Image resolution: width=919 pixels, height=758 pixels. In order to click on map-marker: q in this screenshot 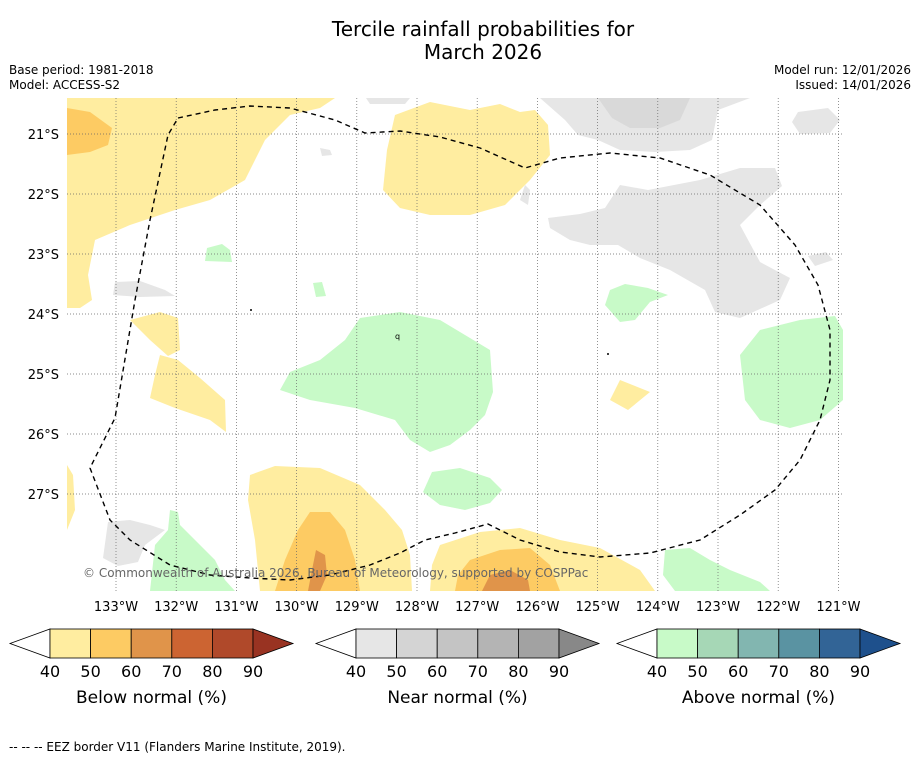, I will do `click(397, 336)`.